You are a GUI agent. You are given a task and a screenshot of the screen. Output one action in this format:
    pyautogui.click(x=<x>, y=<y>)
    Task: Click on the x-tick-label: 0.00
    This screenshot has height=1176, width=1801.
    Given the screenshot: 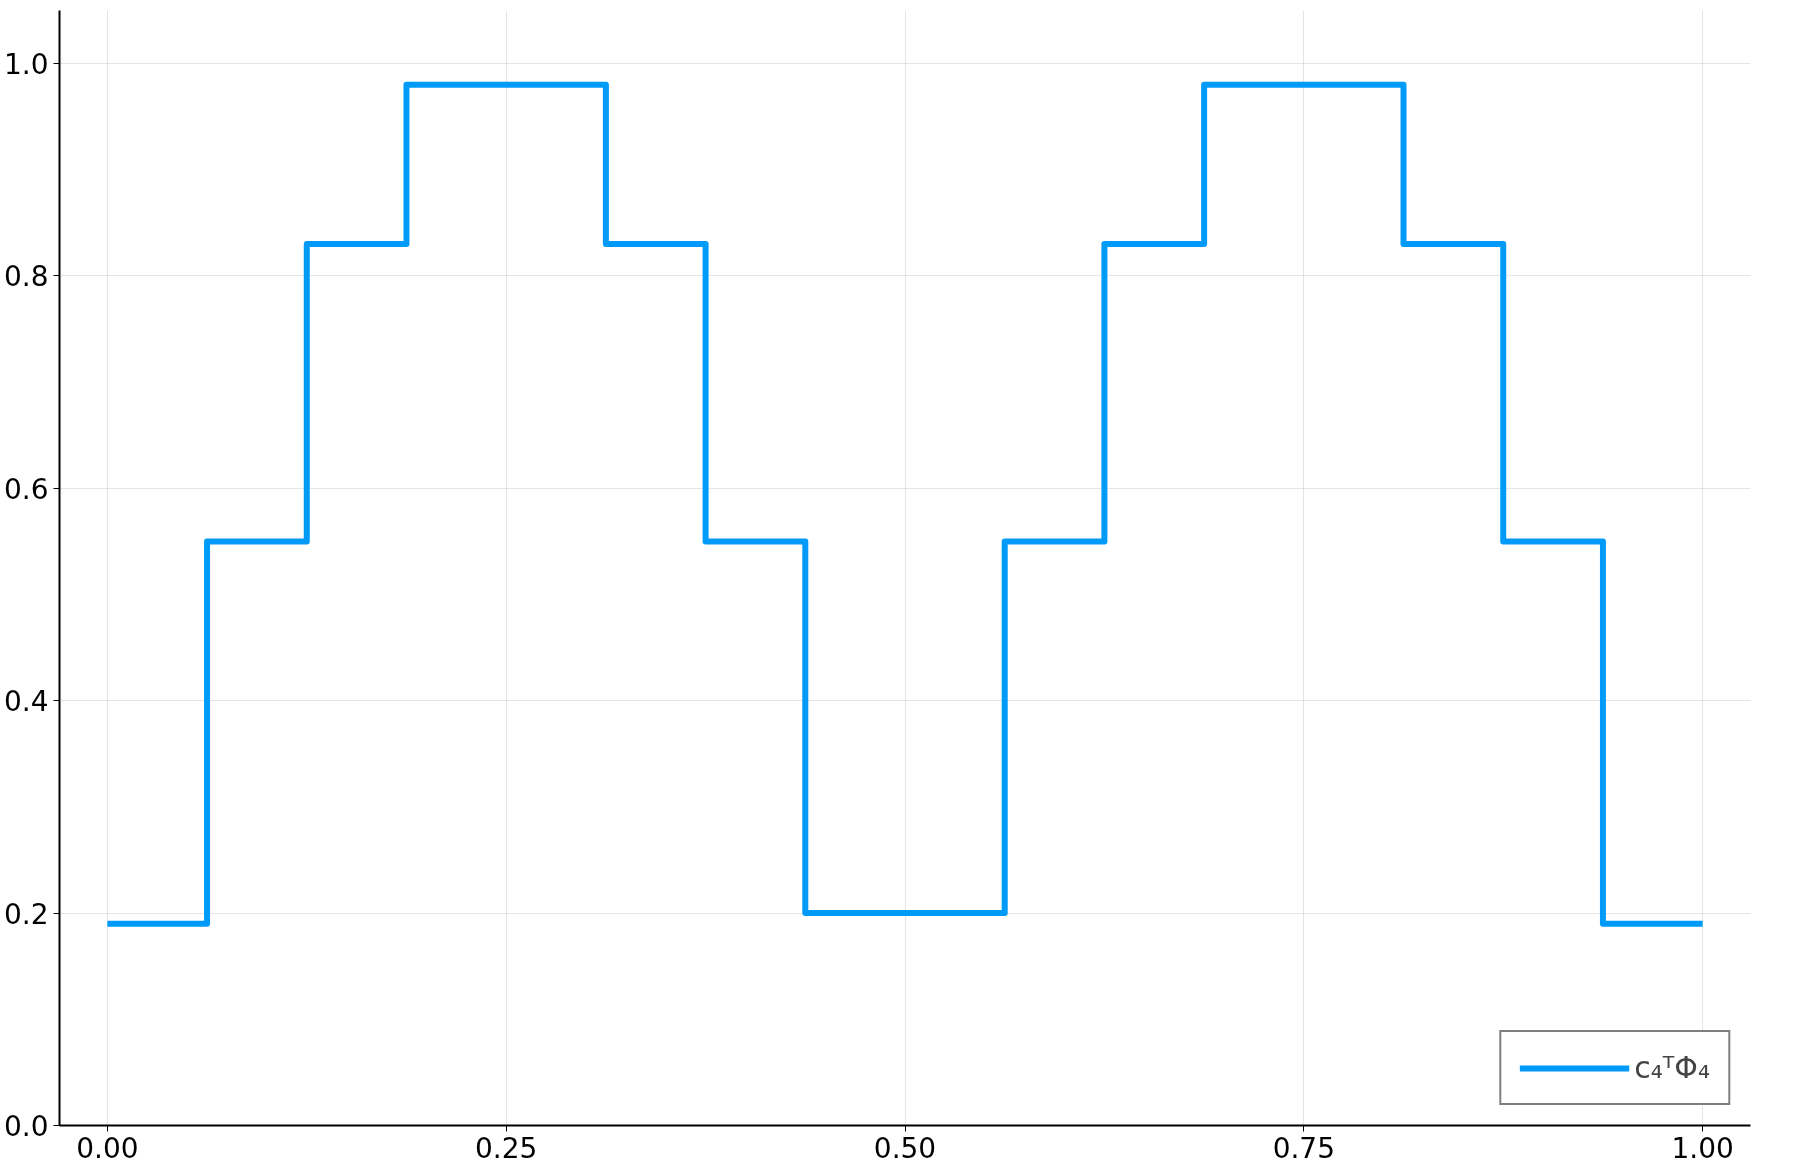 What is the action you would take?
    pyautogui.click(x=107, y=1148)
    